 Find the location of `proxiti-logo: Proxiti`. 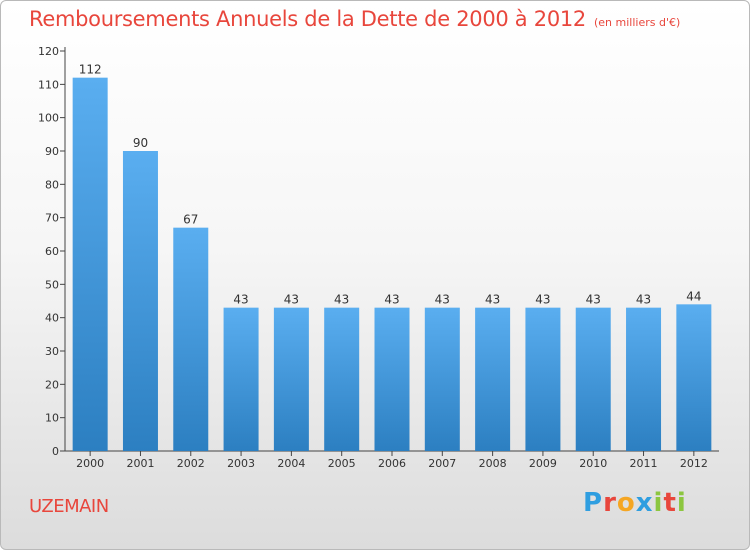

proxiti-logo: Proxiti is located at coordinates (635, 503).